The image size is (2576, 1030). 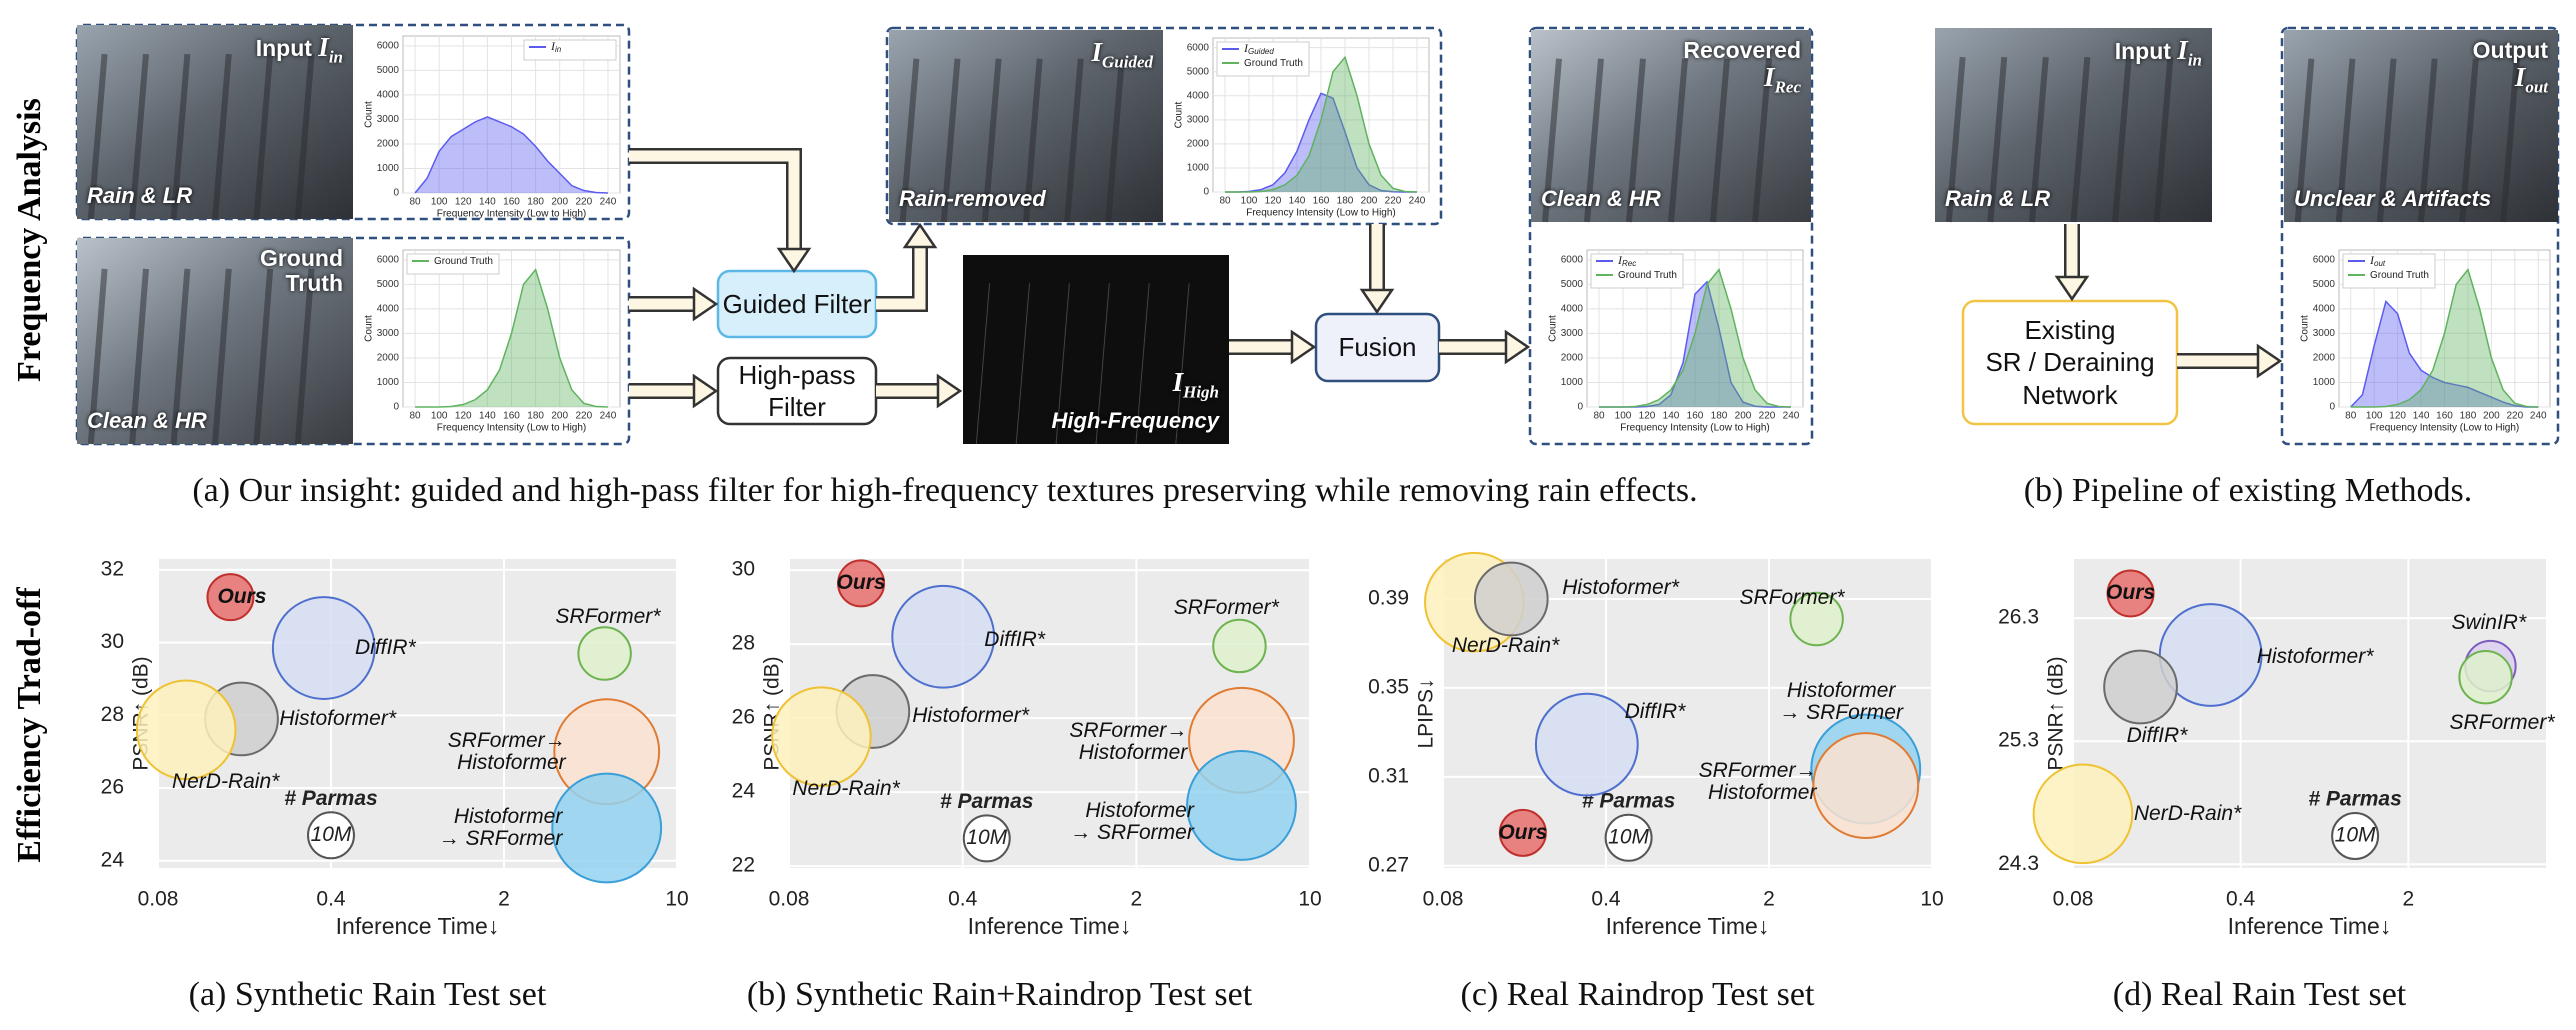 I want to click on arrow-outline, so click(x=715, y=199).